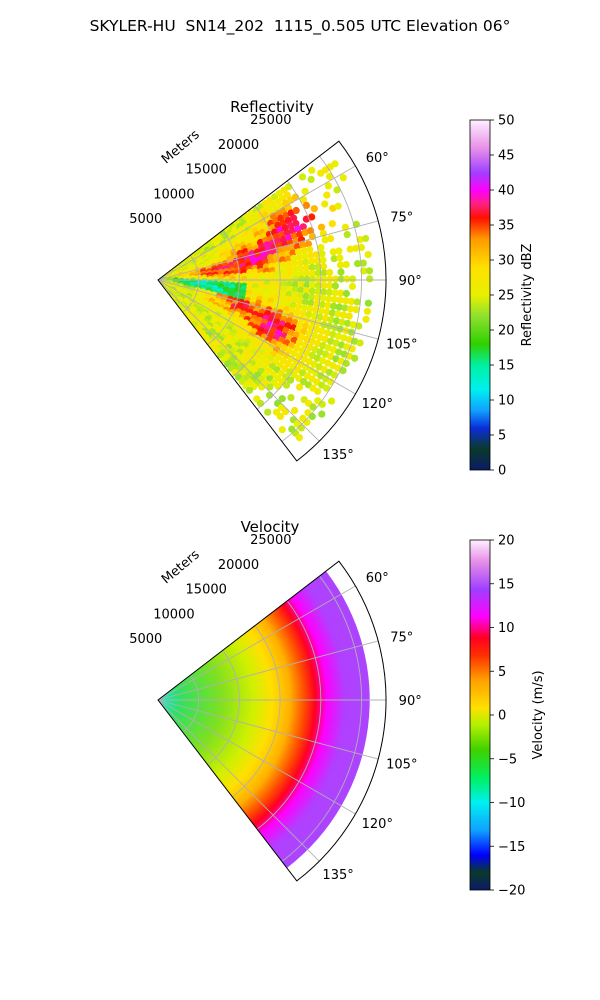 The image size is (600, 1000). I want to click on reflectivity-field, so click(266, 301).